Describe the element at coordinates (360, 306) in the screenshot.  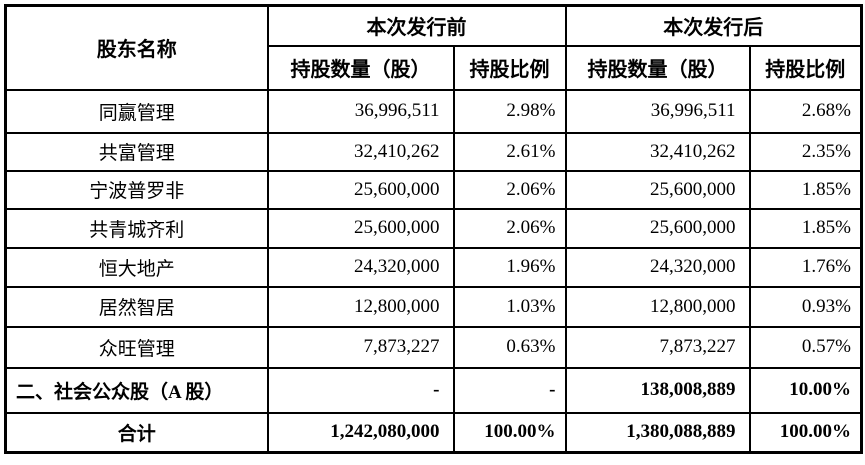
I see `shares-before-cell: 12,800,000` at that location.